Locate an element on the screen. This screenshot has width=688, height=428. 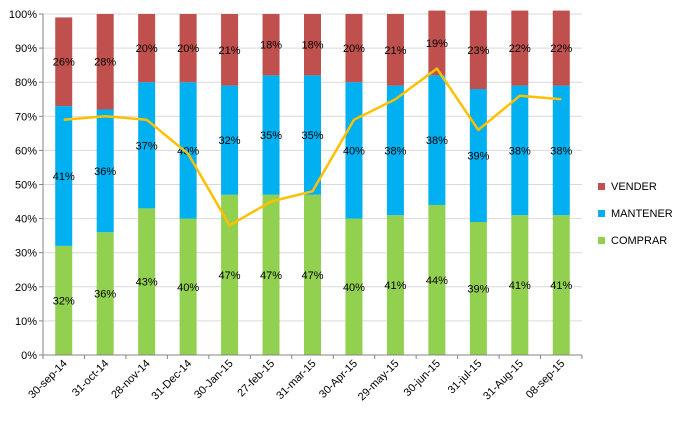
data-label: 43% is located at coordinates (147, 283).